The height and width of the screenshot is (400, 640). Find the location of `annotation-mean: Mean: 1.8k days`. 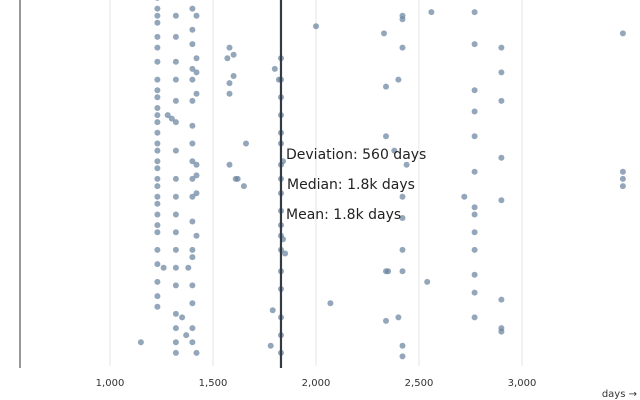

annotation-mean: Mean: 1.8k days is located at coordinates (343, 215).